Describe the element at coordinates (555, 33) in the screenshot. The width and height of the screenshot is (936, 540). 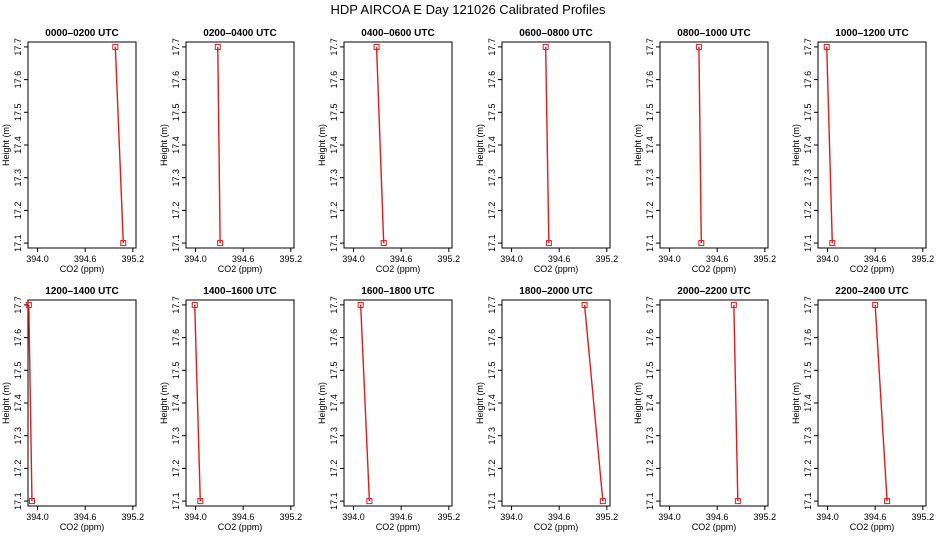
I see `panel-title: 0600–0800 UTC` at that location.